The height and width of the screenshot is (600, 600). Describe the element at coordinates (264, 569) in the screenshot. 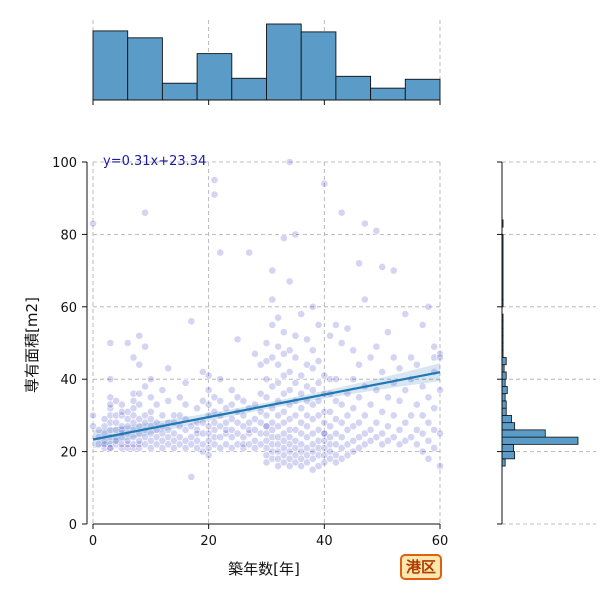

I see `x-axis-title: 築年数[年]` at that location.